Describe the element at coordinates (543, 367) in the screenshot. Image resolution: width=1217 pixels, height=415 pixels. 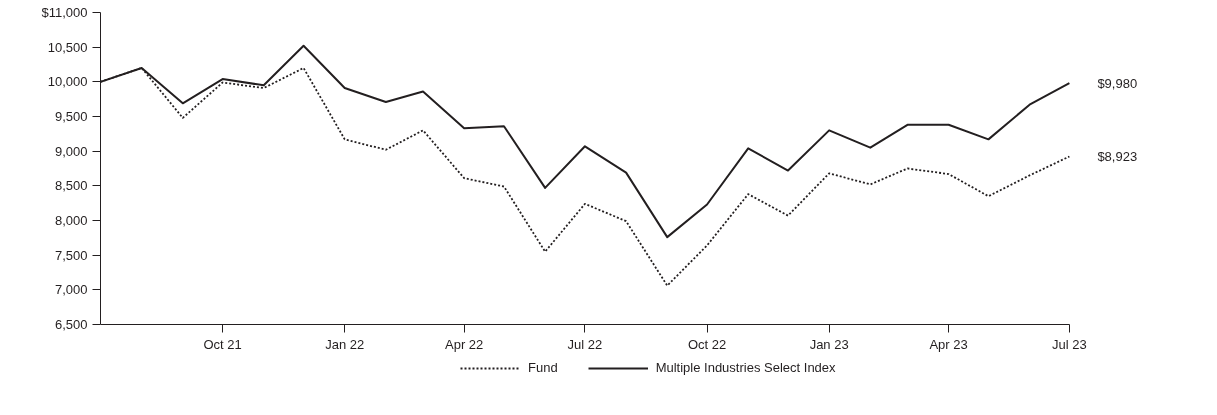
I see `legend-label: Fund` at that location.